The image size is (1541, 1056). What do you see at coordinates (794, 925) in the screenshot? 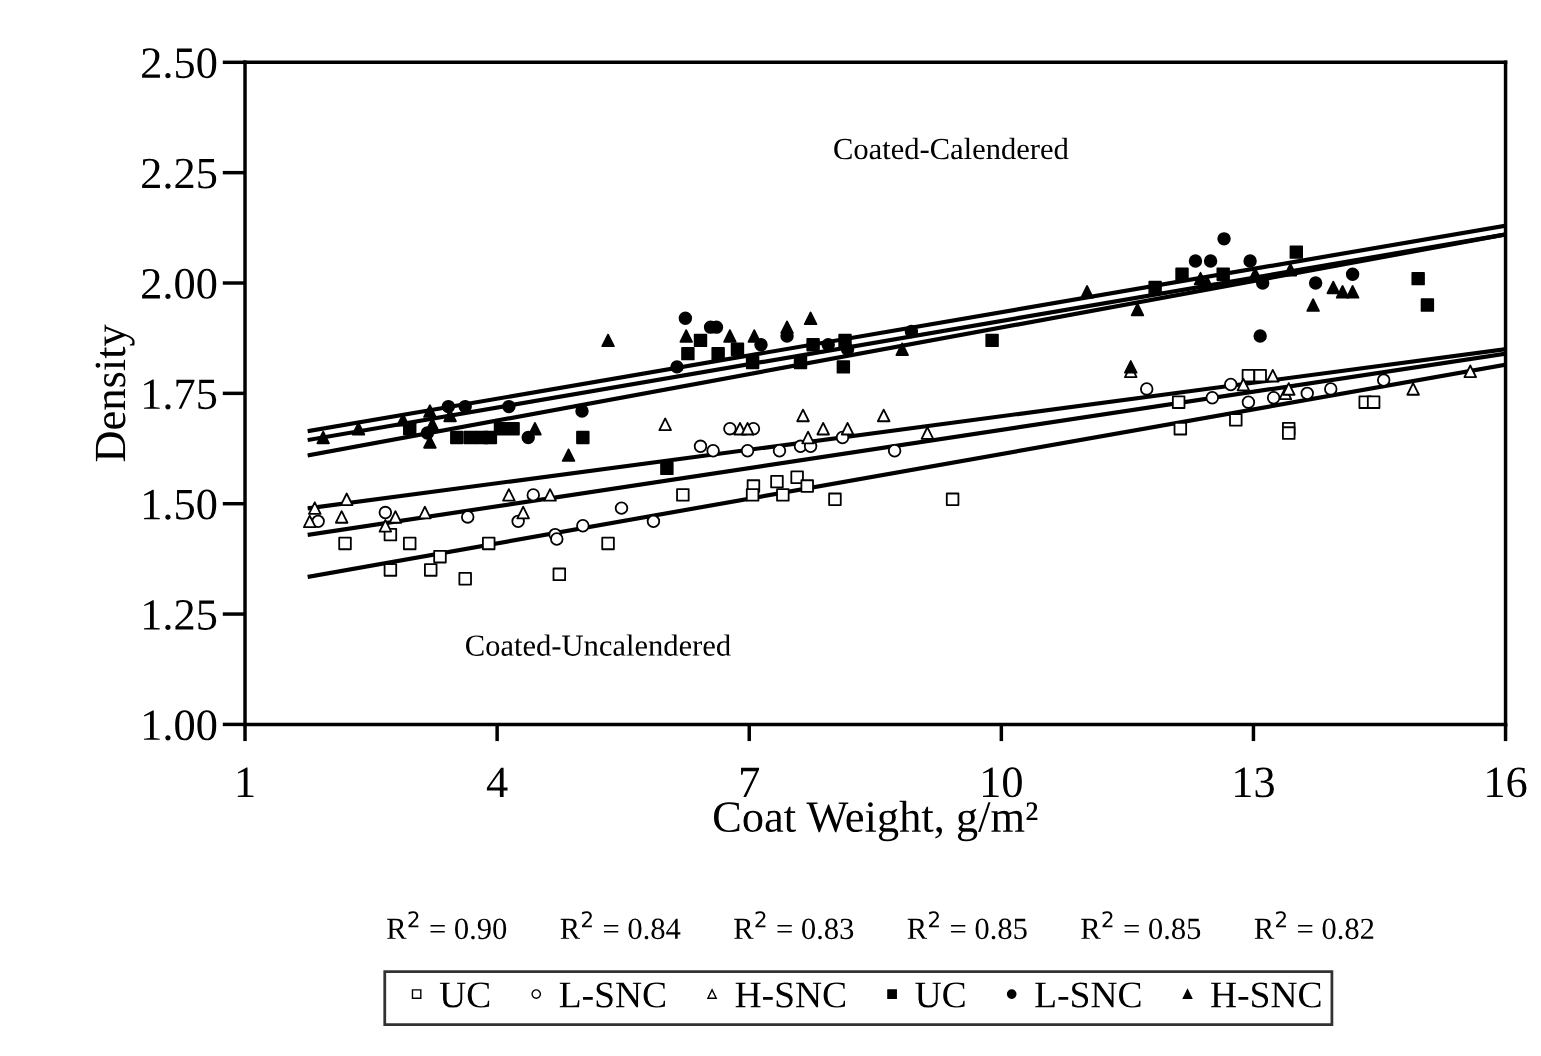
I see `text: R$^{2}$ = 0.83` at bounding box center [794, 925].